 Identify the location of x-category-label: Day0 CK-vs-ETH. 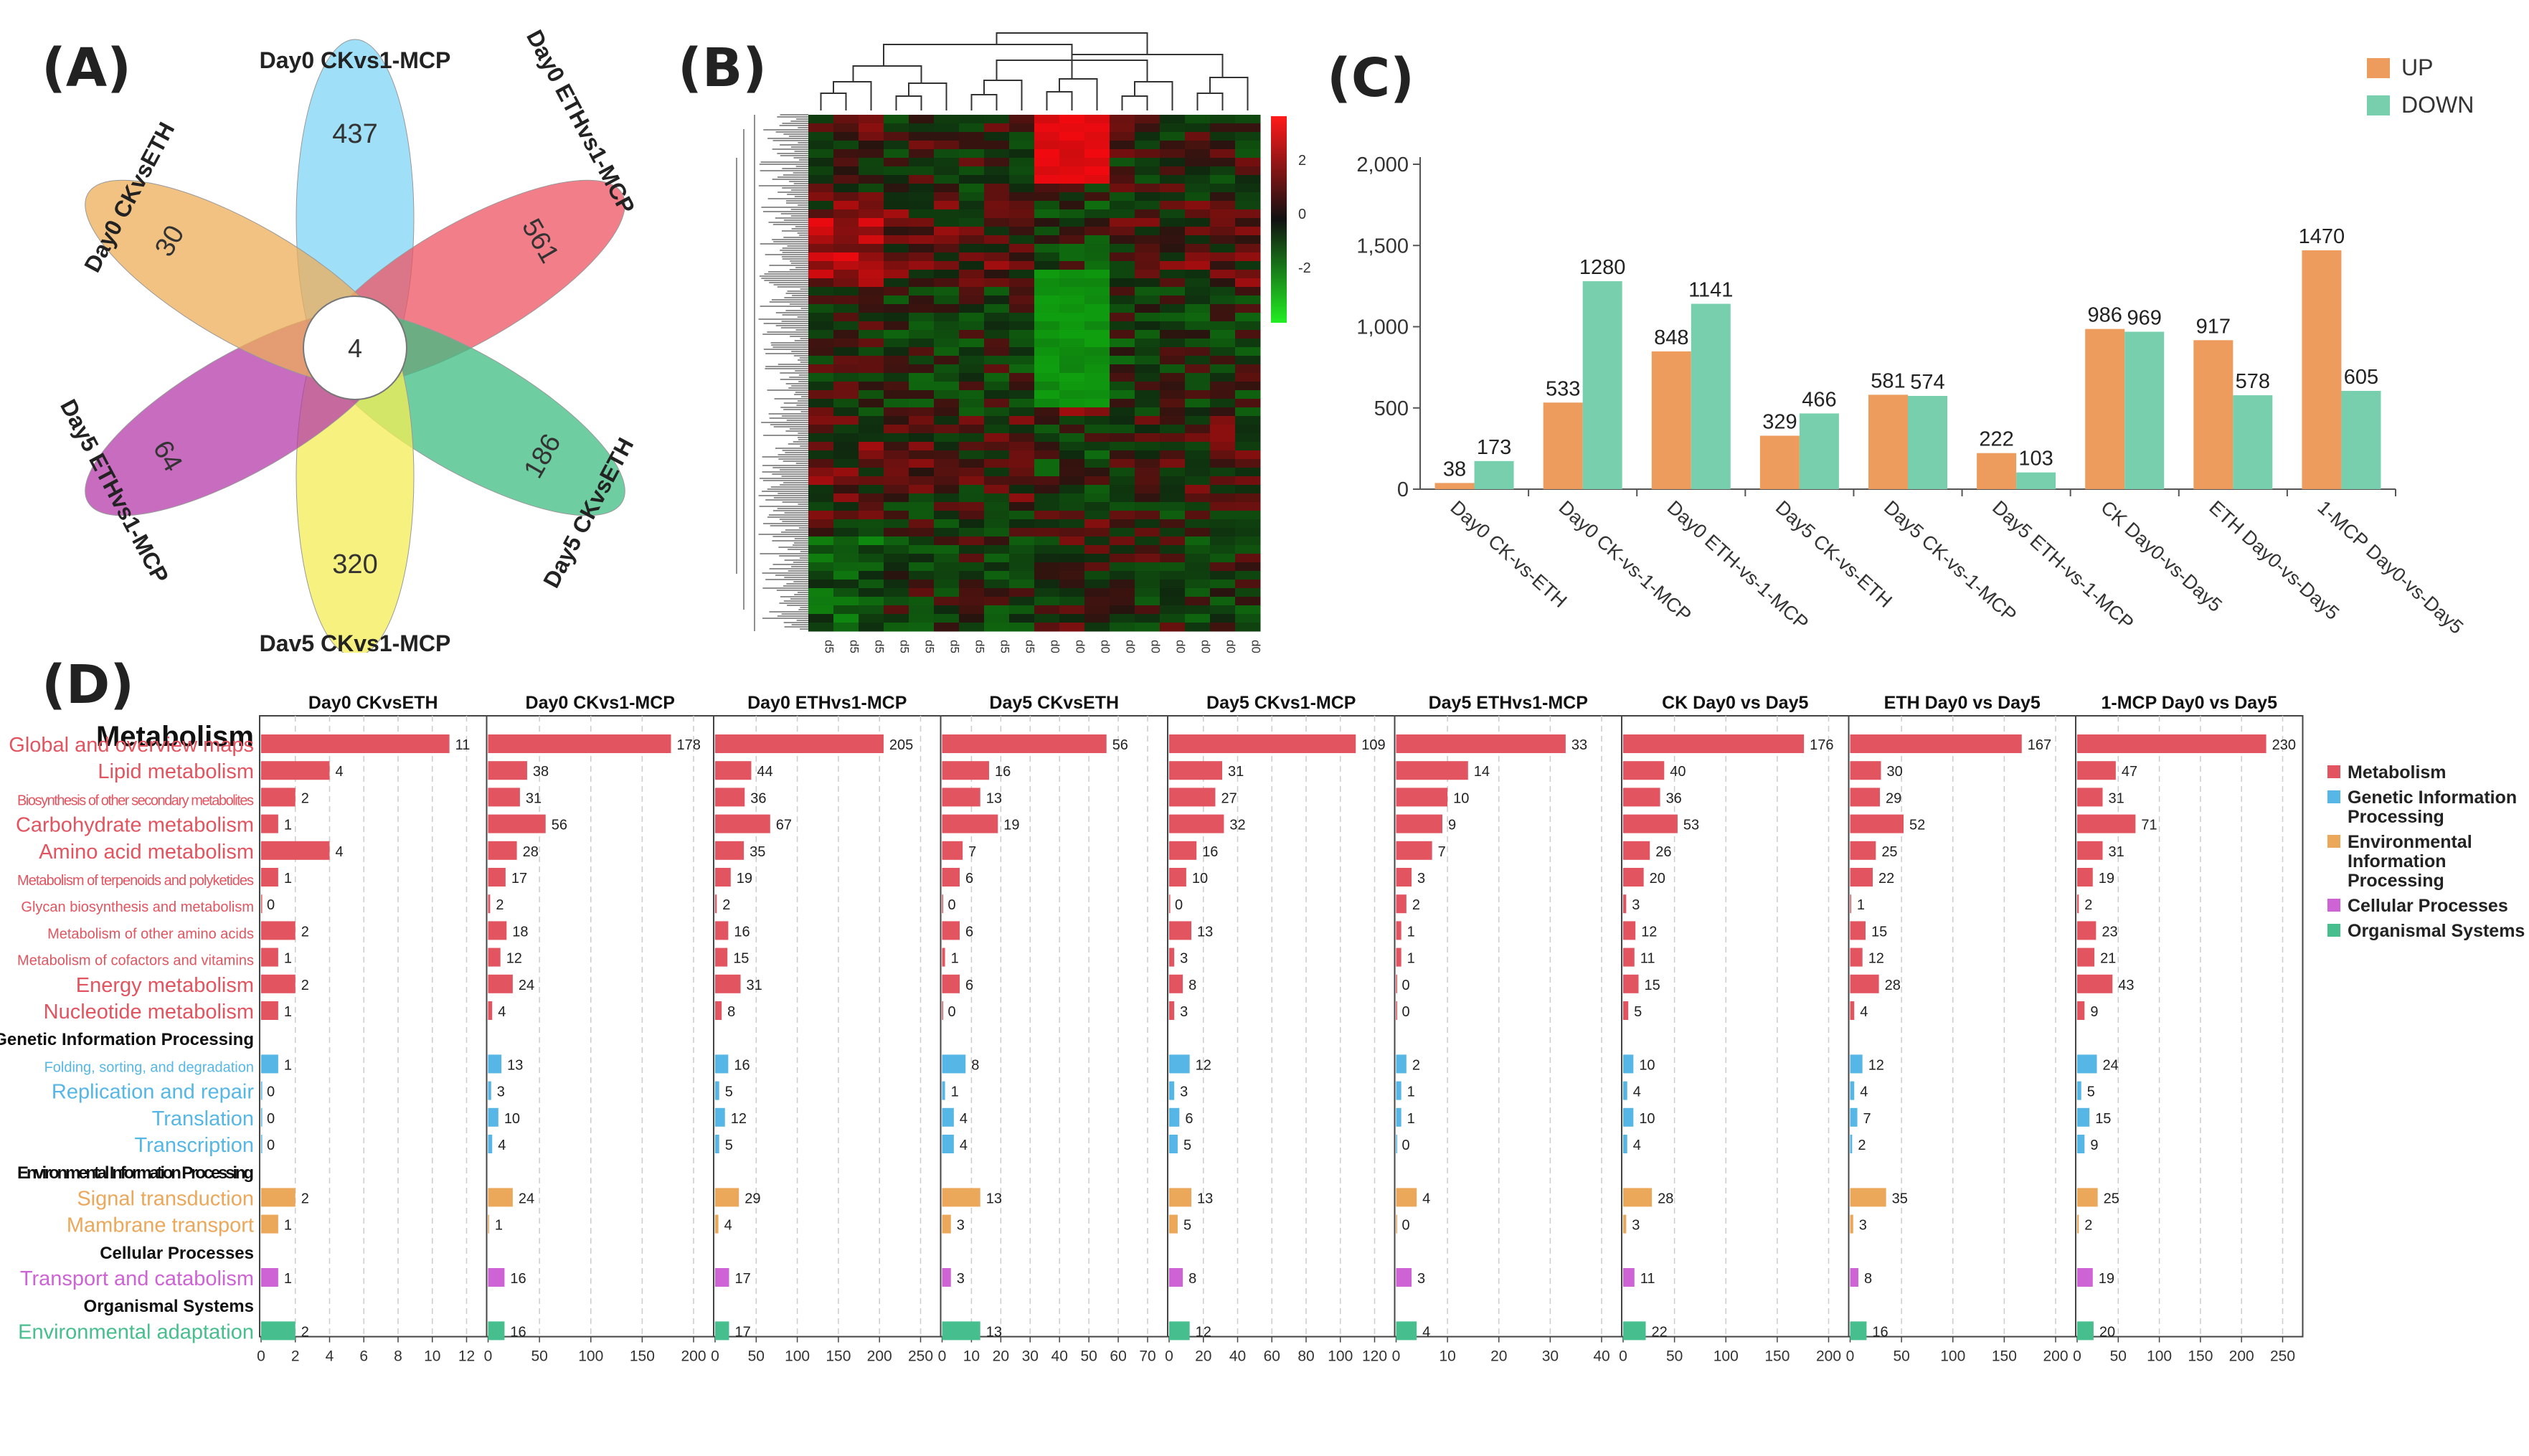
(1509, 554).